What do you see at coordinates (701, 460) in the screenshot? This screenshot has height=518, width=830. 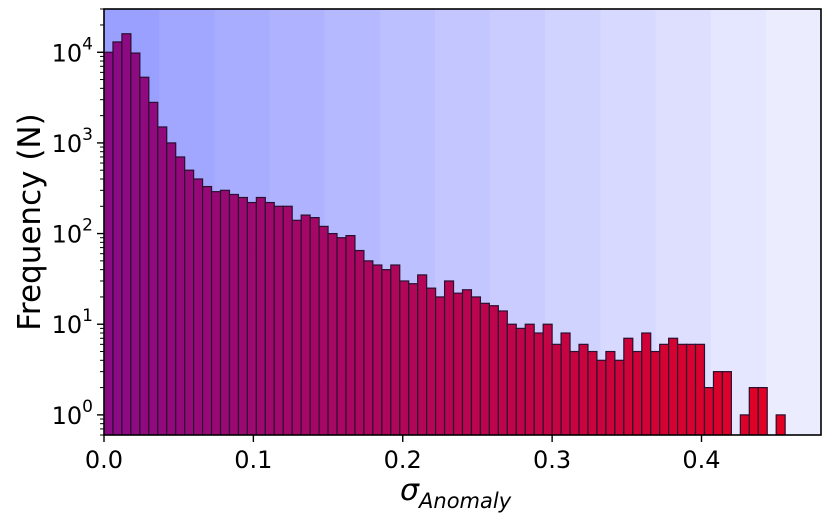 I see `x-tick-label: 0.4` at bounding box center [701, 460].